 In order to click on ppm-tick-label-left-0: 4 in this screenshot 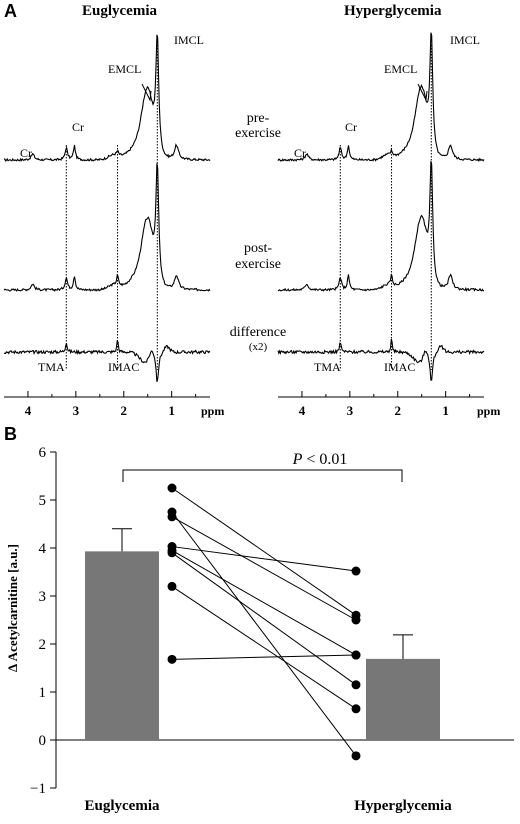, I will do `click(28, 410)`.